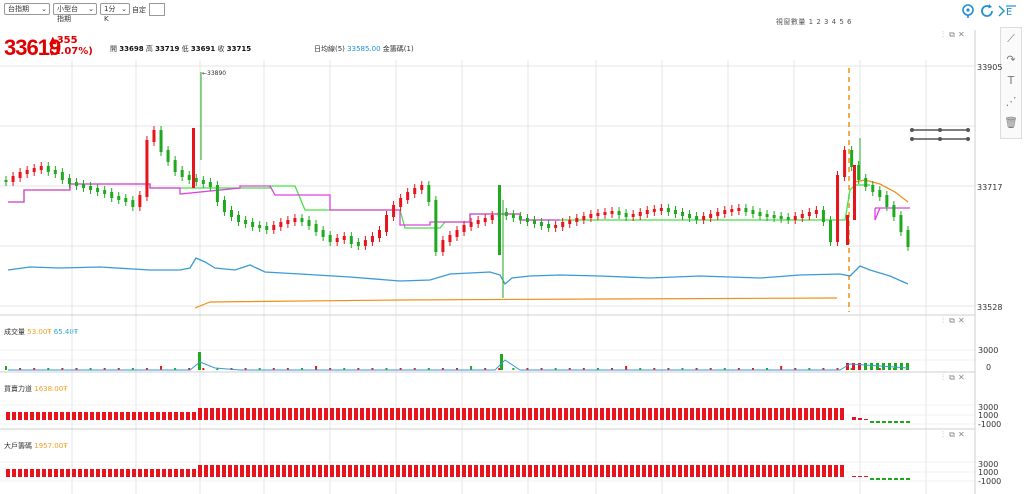 This screenshot has height=494, width=1024. I want to click on fan-icon: ⋰, so click(1011, 101).